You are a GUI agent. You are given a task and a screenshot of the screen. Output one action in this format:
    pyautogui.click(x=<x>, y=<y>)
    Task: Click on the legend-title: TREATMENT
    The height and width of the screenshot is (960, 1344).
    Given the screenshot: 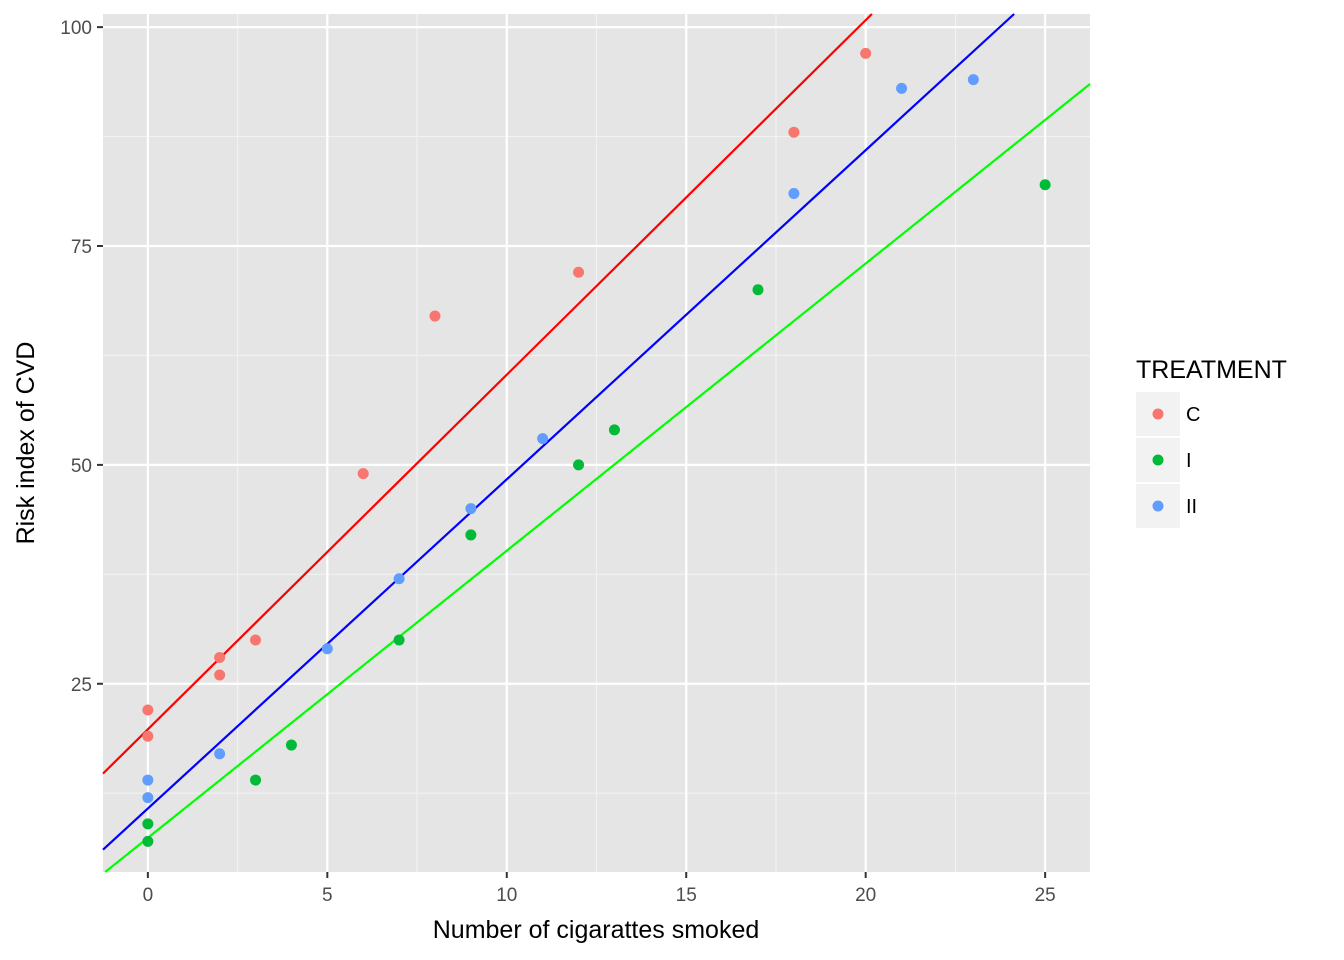 What is the action you would take?
    pyautogui.click(x=1211, y=370)
    